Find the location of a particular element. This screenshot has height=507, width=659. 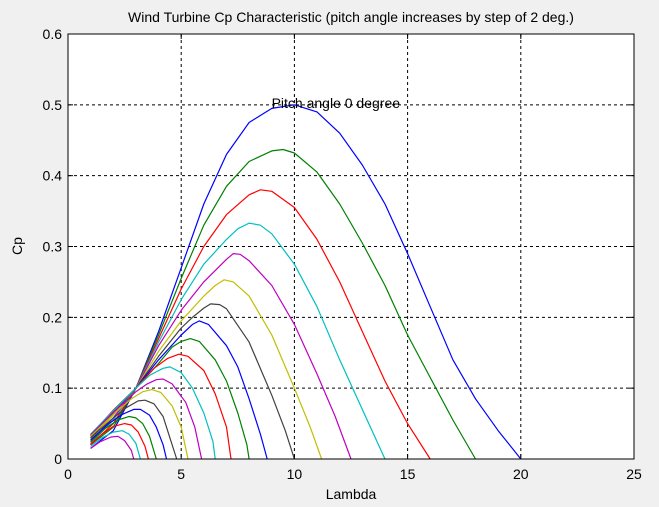

x-axis-label: Lambda is located at coordinates (351, 494).